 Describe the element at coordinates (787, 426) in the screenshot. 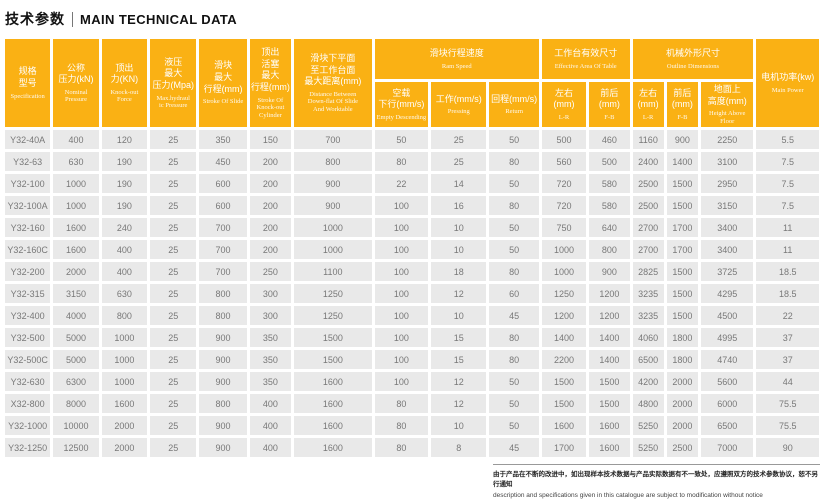

I see `data-cell: 75.5` at that location.